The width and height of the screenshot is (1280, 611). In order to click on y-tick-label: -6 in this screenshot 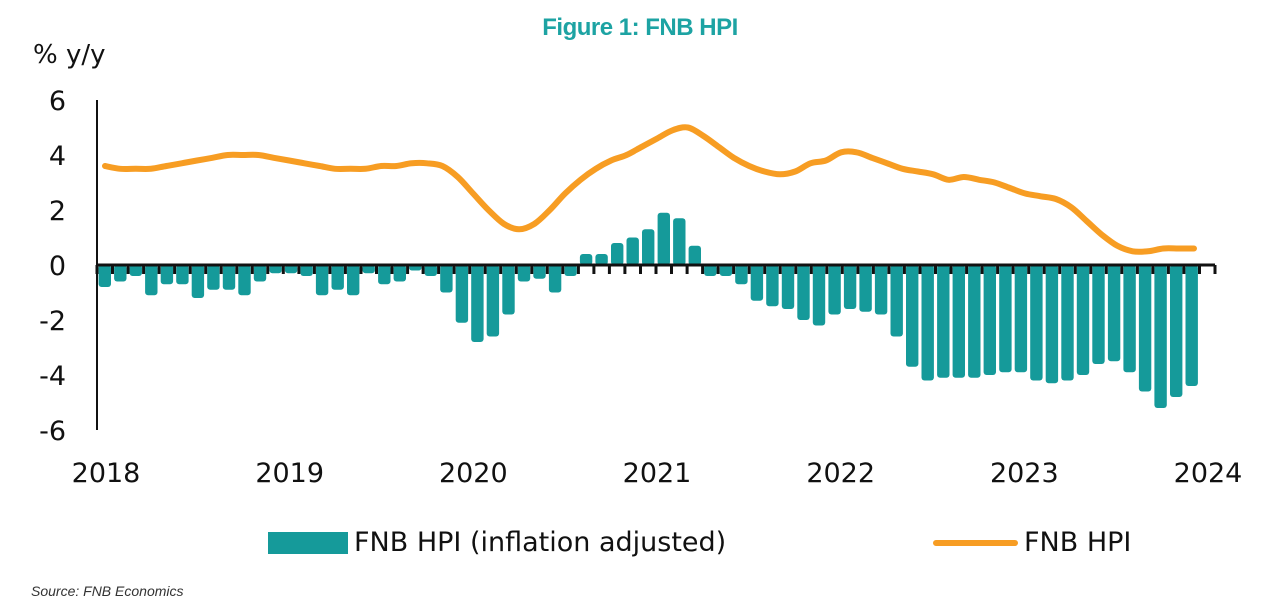, I will do `click(52, 431)`.